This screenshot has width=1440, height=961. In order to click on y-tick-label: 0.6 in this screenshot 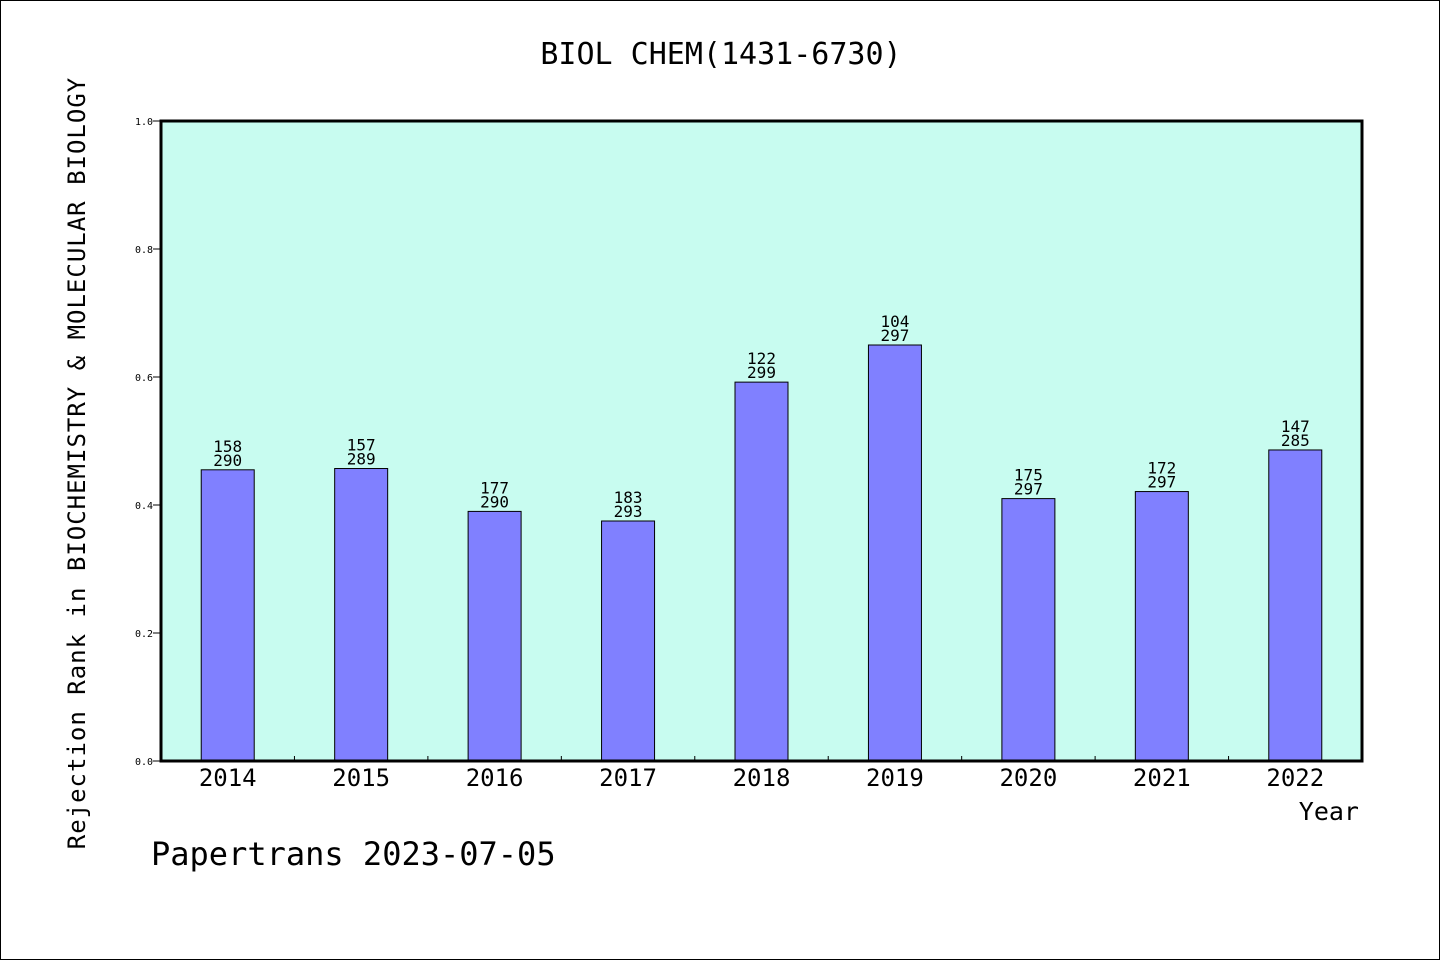, I will do `click(144, 378)`.